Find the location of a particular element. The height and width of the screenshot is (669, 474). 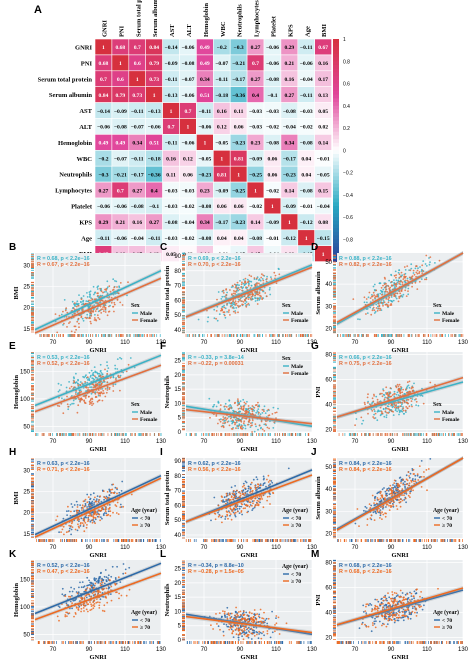

heatmap-cell-value: −0.06 is located at coordinates (306, 64).